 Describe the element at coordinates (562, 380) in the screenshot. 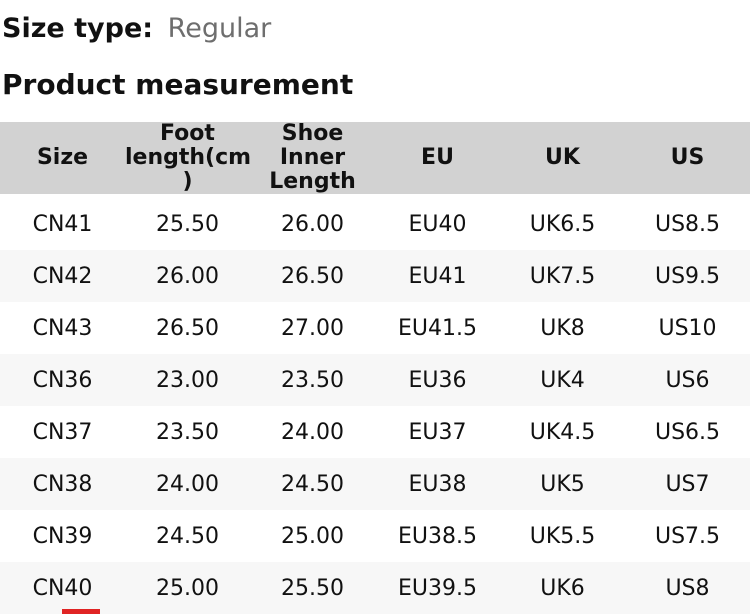

I see `cell-uk: UK4` at that location.